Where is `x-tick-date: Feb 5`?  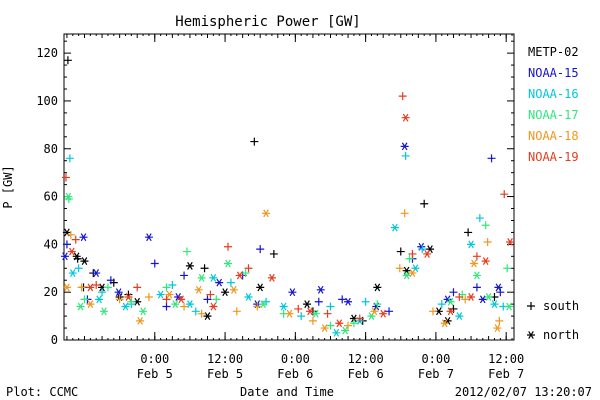 x-tick-date: Feb 5 is located at coordinates (225, 374).